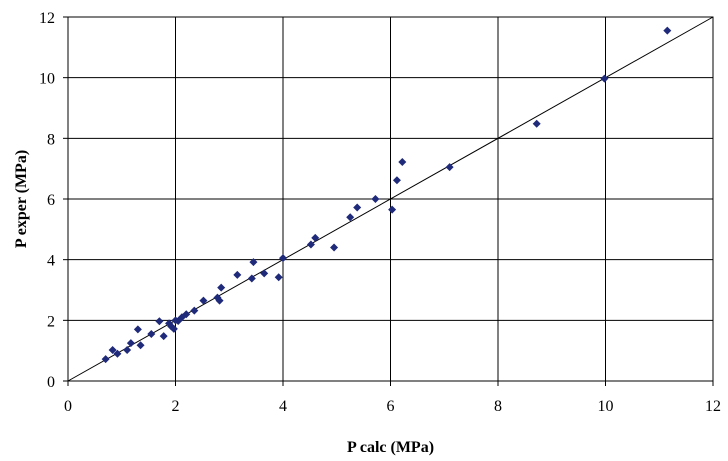  What do you see at coordinates (391, 406) in the screenshot?
I see `x-tick-label: 6` at bounding box center [391, 406].